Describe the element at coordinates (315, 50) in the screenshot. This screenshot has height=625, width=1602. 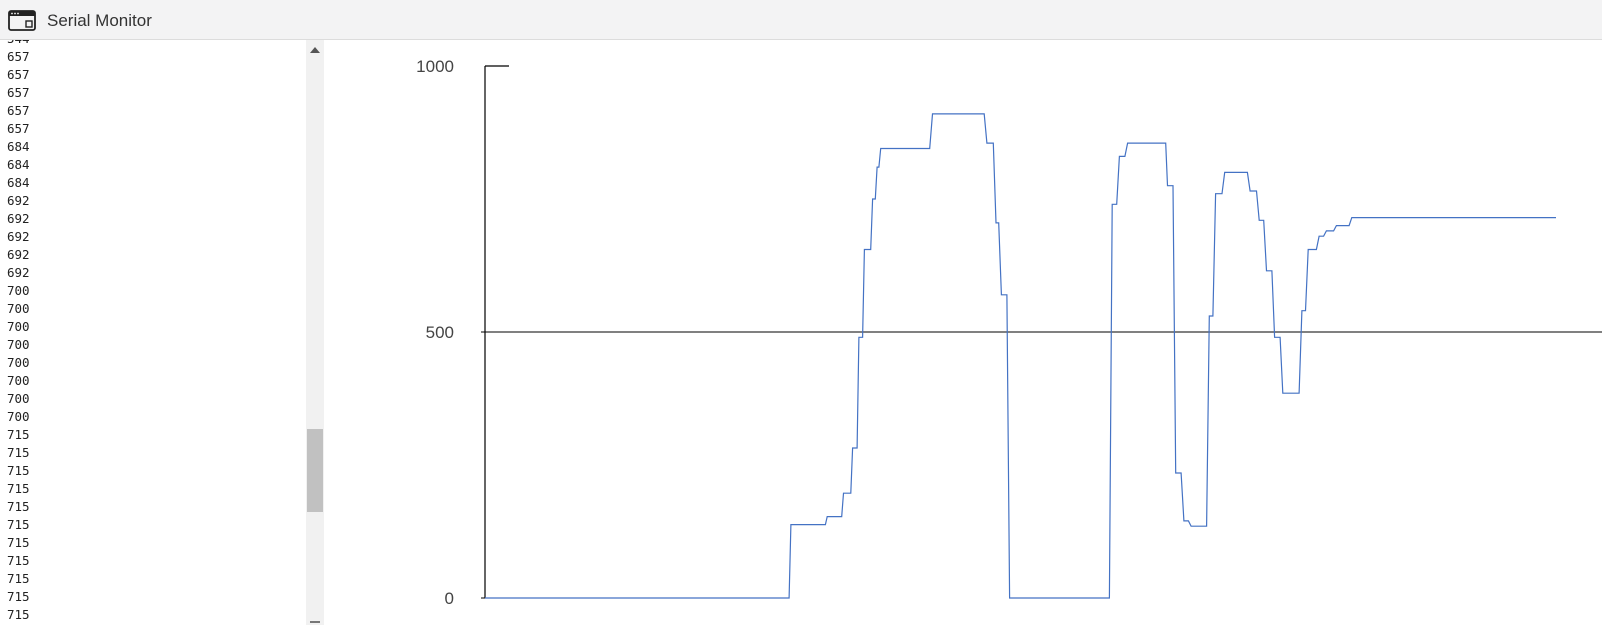
I see `scroll-up-arrow-icon` at that location.